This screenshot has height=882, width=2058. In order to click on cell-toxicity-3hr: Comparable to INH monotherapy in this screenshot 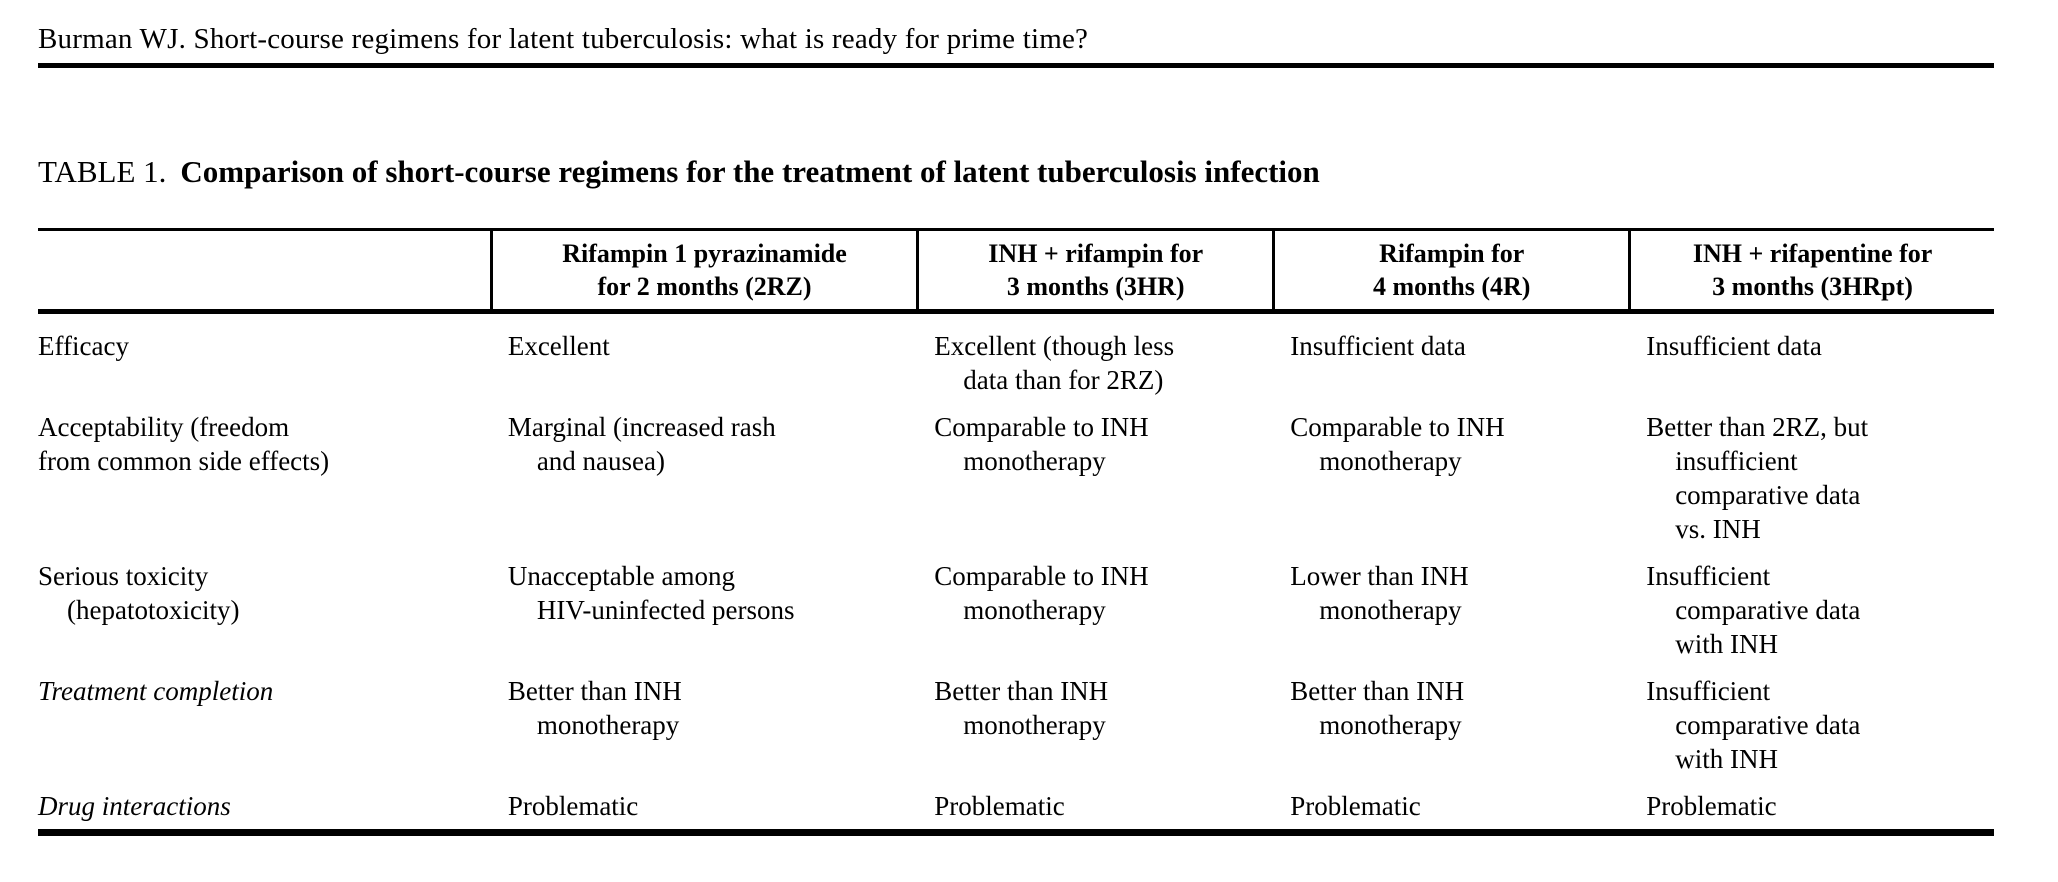, I will do `click(1041, 593)`.